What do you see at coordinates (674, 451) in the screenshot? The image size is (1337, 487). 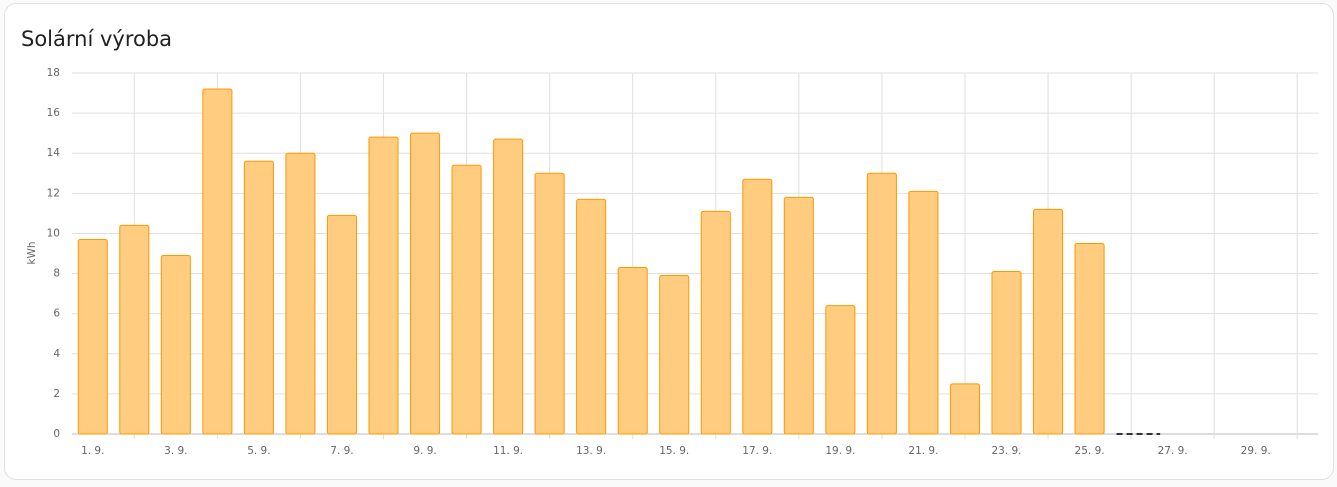 I see `x-tick-label: 15. 9.` at bounding box center [674, 451].